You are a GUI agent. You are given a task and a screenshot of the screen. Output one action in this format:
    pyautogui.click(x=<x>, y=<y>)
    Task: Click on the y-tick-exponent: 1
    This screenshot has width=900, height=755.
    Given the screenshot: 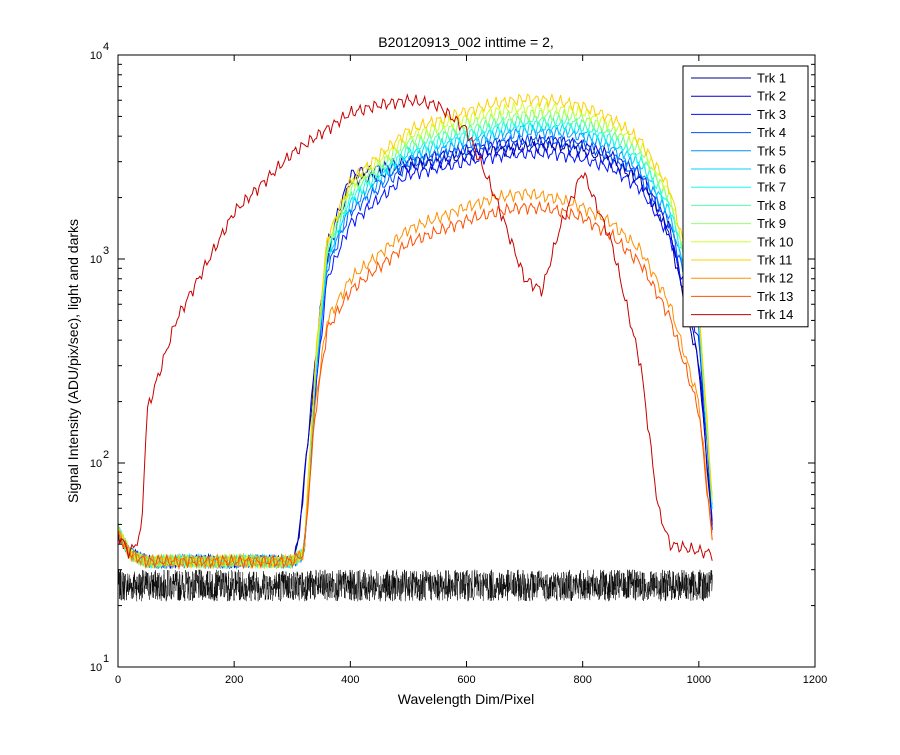 What is the action you would take?
    pyautogui.click(x=106, y=659)
    